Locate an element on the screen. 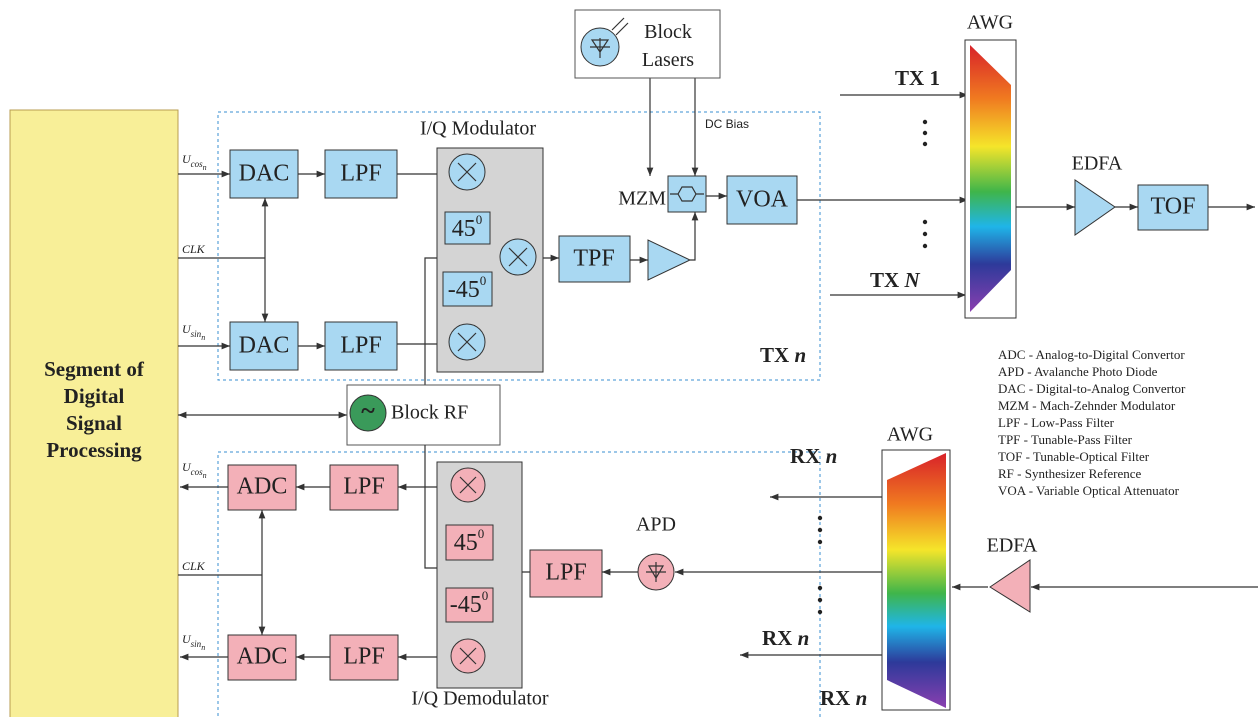  mzm-label: MZM is located at coordinates (642, 199).